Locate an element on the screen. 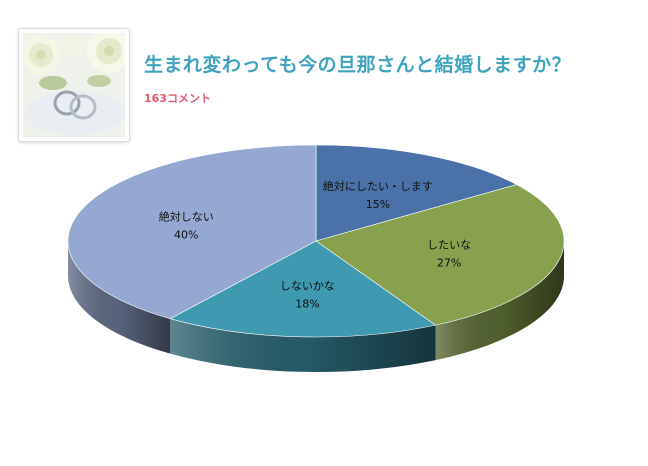 The image size is (648, 466). comment-count: 163コメント is located at coordinates (177, 98).